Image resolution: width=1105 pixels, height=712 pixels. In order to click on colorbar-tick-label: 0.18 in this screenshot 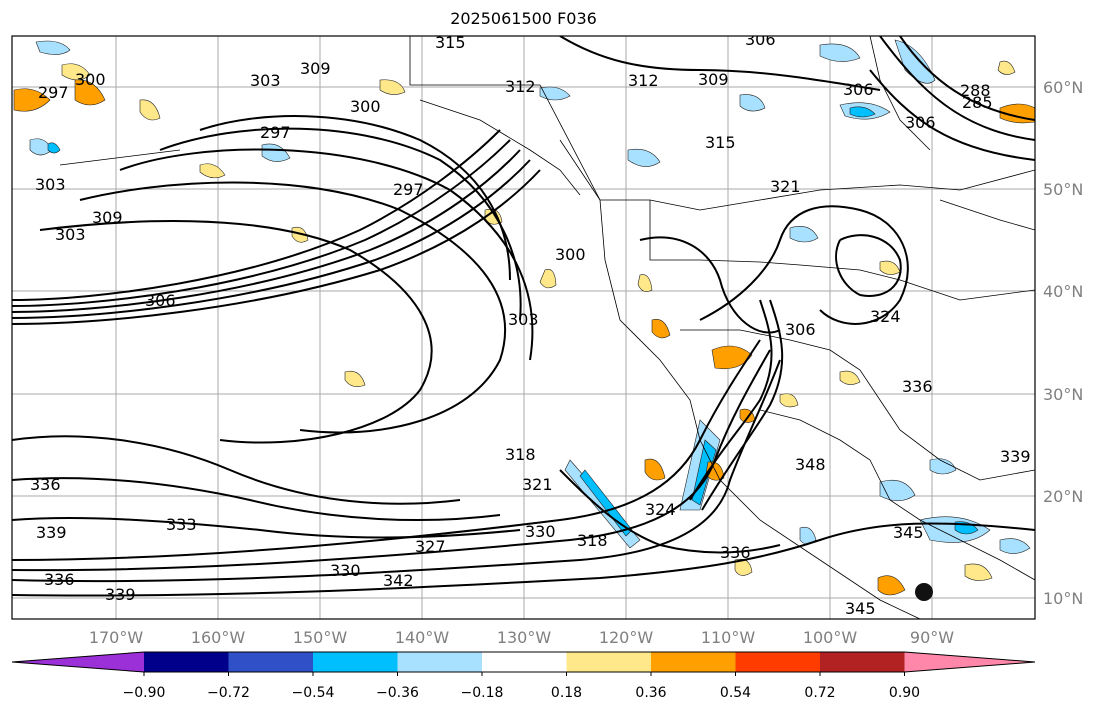, I will do `click(566, 693)`.